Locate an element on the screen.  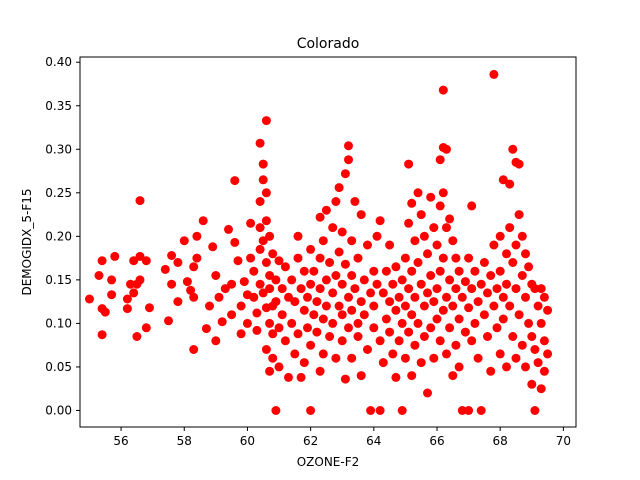
y-tick-label: 0.15 is located at coordinates (58, 280).